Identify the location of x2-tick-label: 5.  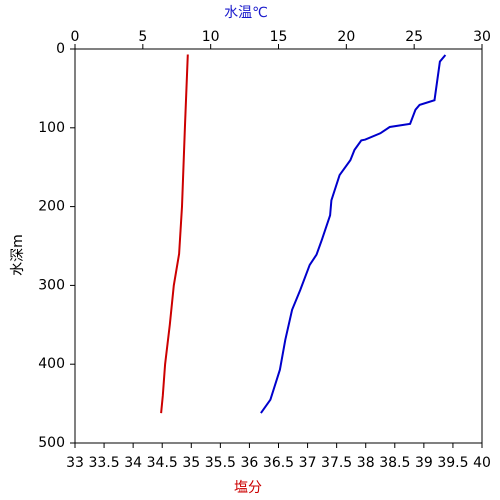
(142, 37).